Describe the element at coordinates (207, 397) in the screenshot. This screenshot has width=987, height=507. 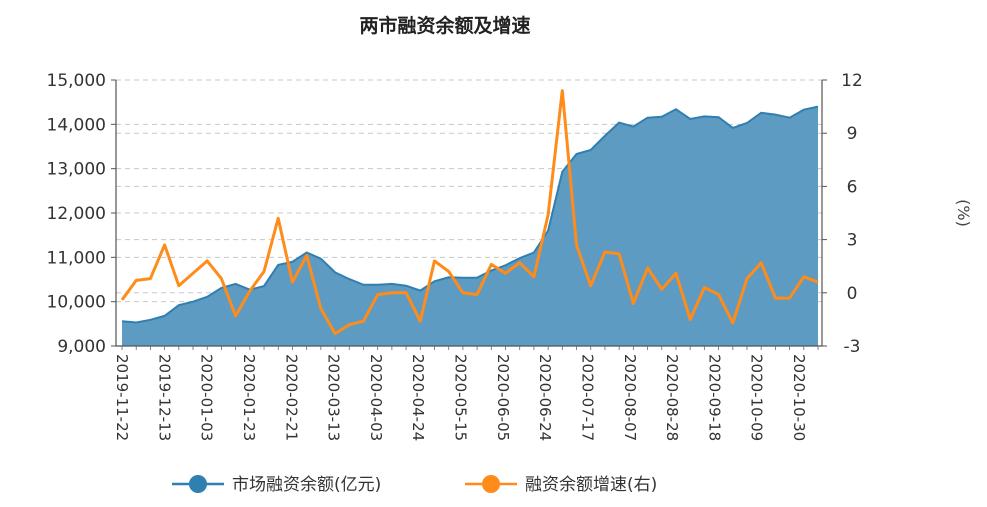
I see `x-tick-label: 2020-01-03` at that location.